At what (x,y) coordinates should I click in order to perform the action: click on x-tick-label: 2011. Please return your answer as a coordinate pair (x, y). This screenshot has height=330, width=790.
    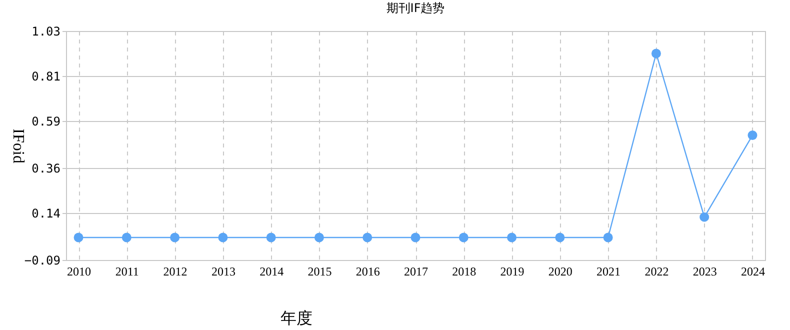
    Looking at the image, I should click on (127, 271).